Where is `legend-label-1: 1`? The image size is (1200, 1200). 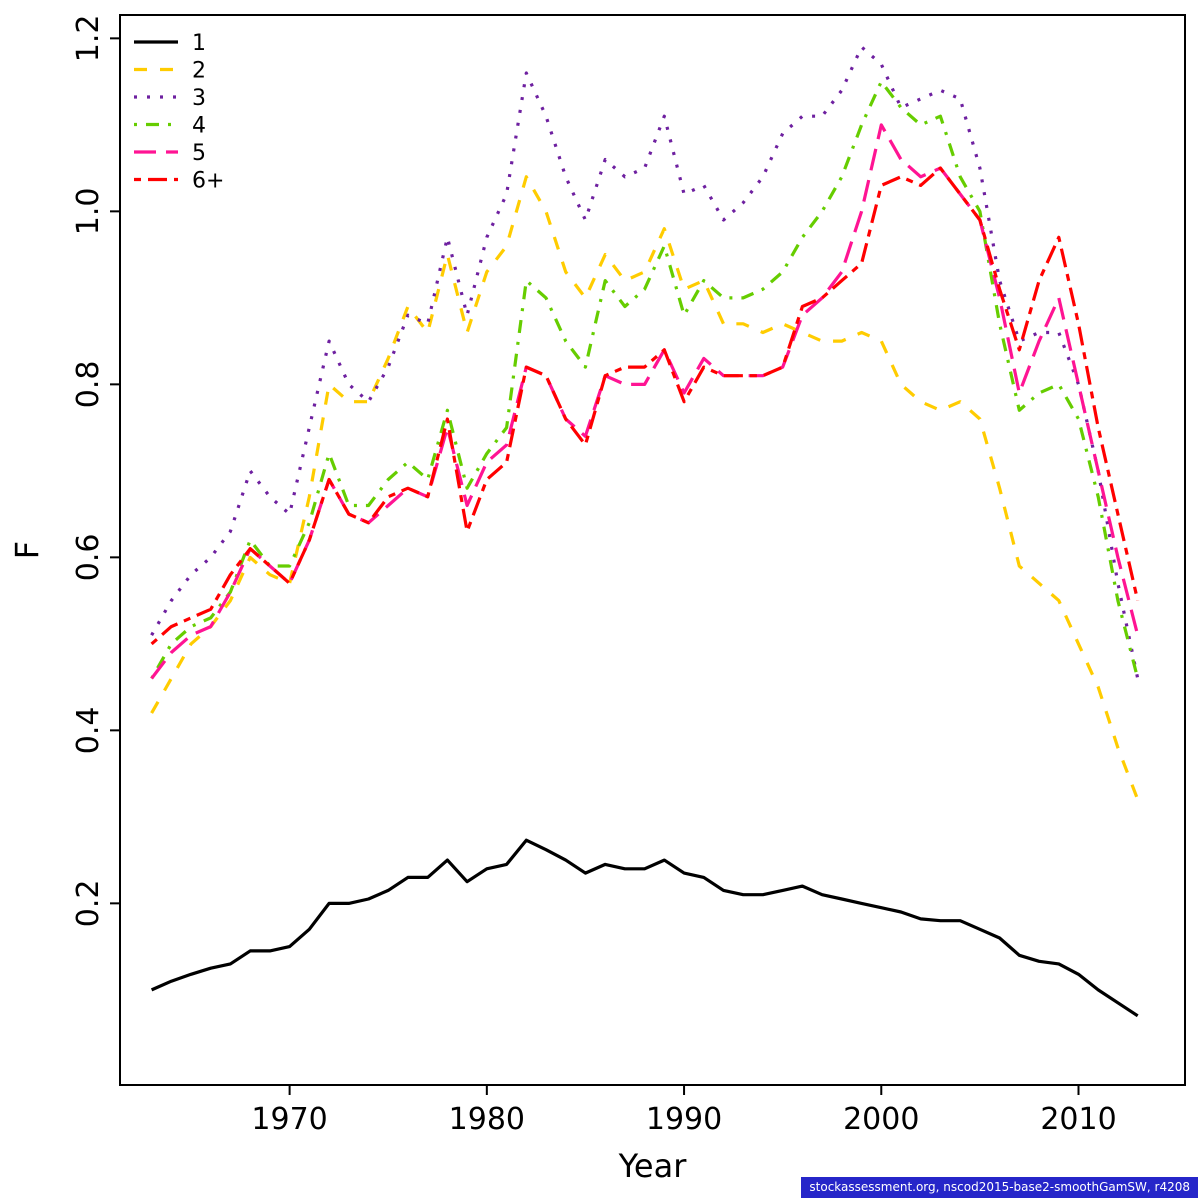
legend-label-1: 1 is located at coordinates (199, 43).